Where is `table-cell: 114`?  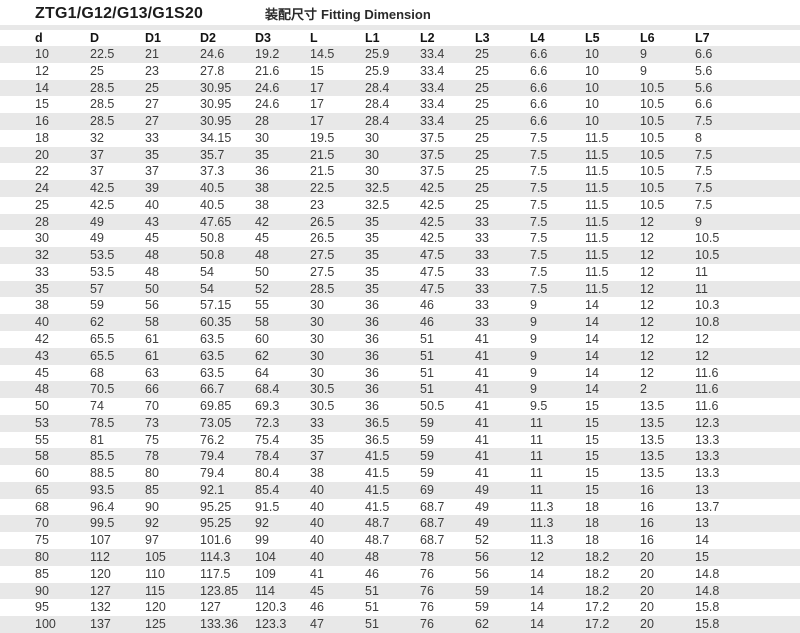
table-cell: 114 is located at coordinates (265, 590).